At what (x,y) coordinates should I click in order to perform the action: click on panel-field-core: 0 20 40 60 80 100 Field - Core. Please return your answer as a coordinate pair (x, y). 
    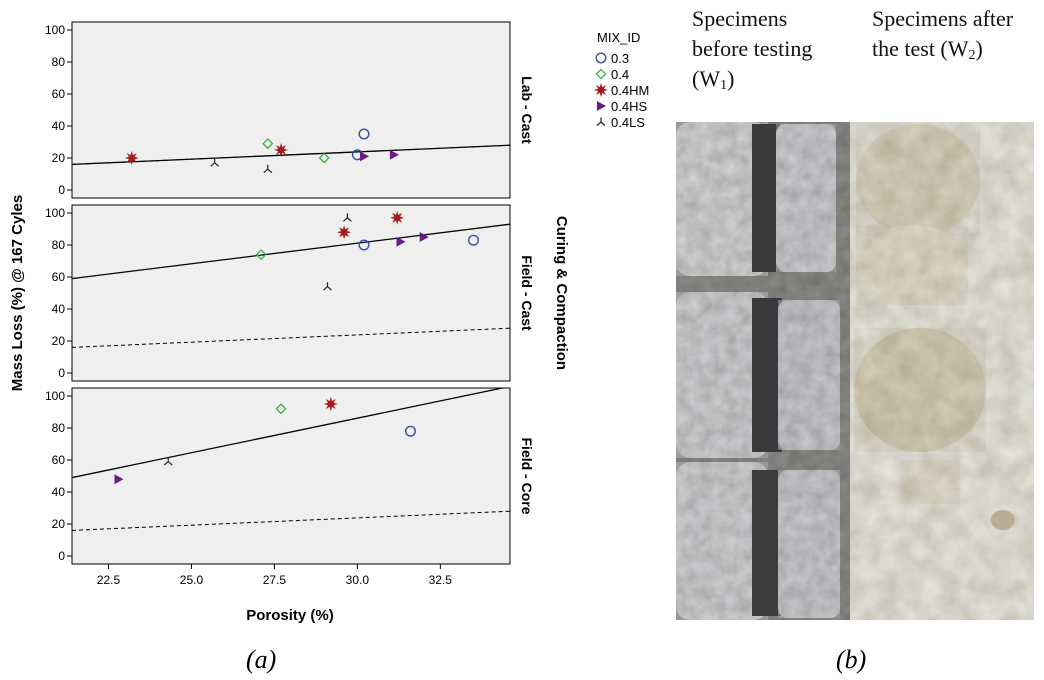
    Looking at the image, I should click on (290, 476).